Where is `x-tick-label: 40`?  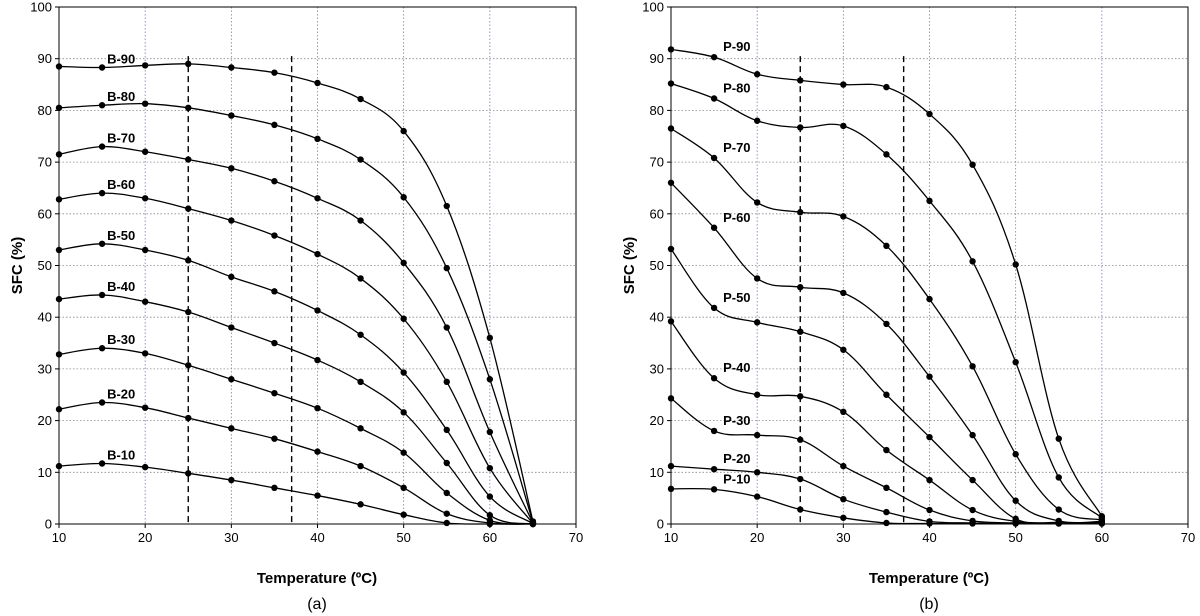 x-tick-label: 40 is located at coordinates (317, 537).